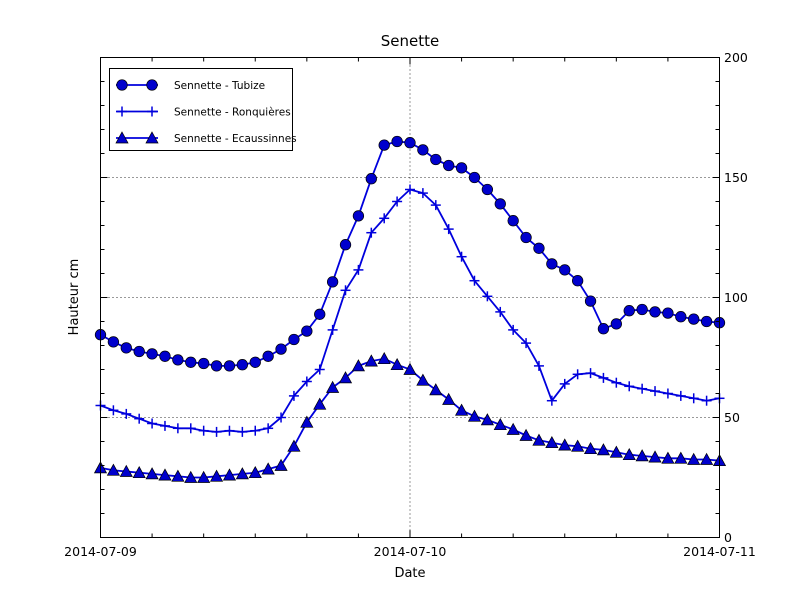 This screenshot has height=600, width=800. Describe the element at coordinates (410, 41) in the screenshot. I see `chart-title: Senette` at that location.